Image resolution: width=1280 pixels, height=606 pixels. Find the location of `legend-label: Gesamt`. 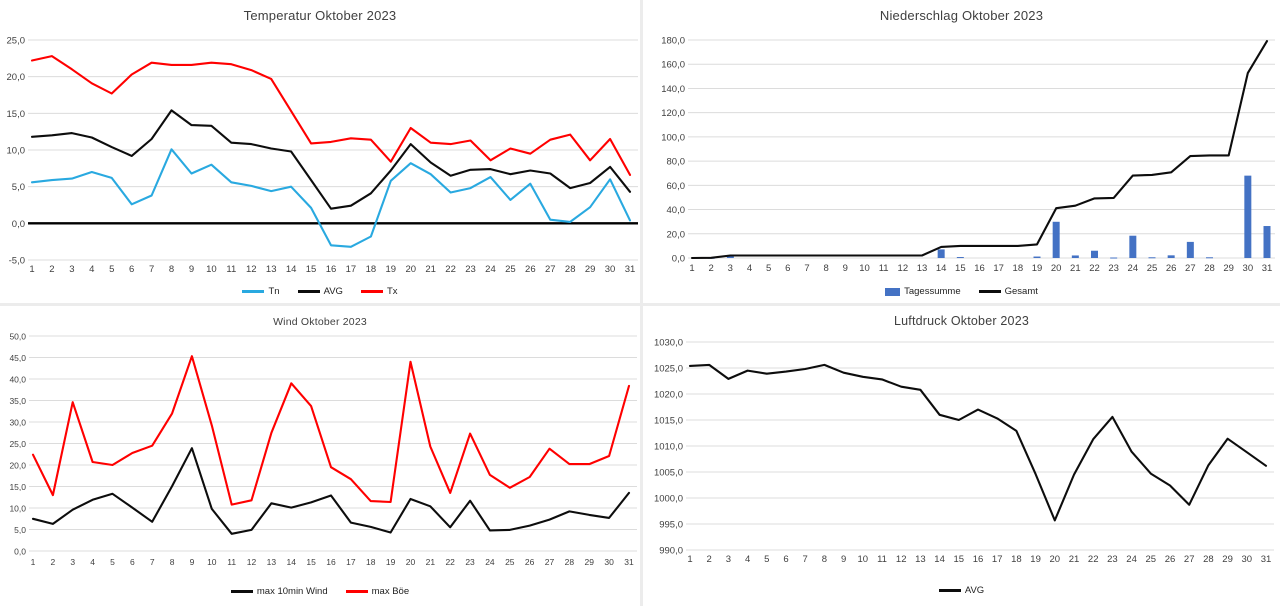

legend-label: Gesamt is located at coordinates (1021, 291).